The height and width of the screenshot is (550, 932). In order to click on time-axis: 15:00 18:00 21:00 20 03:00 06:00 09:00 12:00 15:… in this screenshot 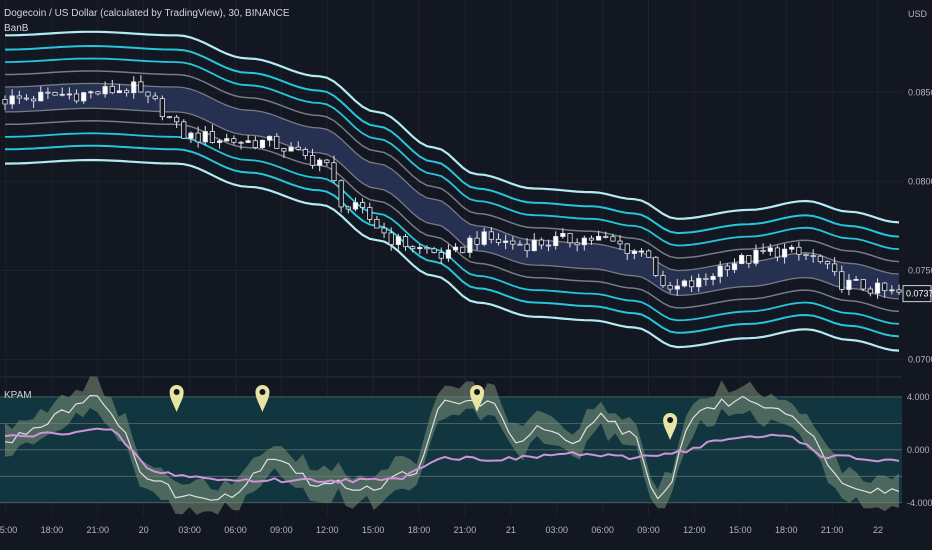, I will do `click(441, 530)`.